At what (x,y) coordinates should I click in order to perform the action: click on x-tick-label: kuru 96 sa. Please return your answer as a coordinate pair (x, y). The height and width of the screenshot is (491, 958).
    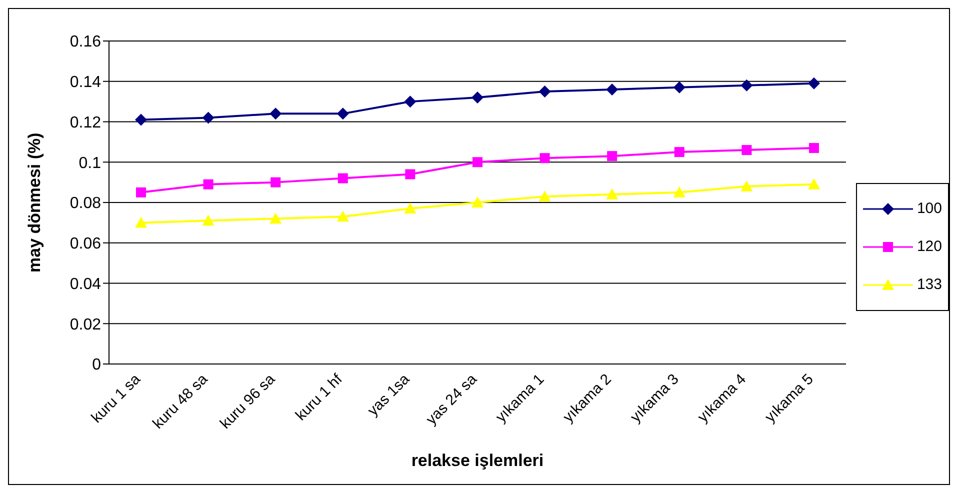
    Looking at the image, I should click on (247, 401).